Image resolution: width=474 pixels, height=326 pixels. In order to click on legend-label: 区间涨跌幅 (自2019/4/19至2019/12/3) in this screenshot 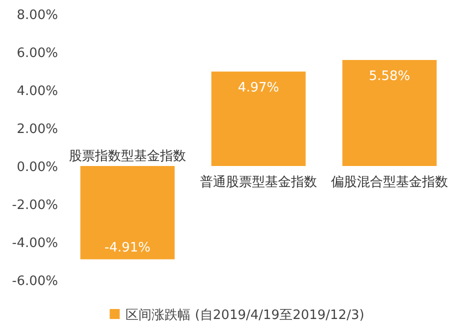, I will do `click(245, 315)`.